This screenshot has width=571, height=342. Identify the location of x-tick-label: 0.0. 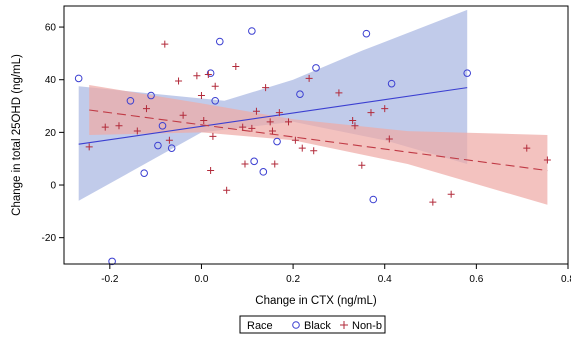
(202, 279).